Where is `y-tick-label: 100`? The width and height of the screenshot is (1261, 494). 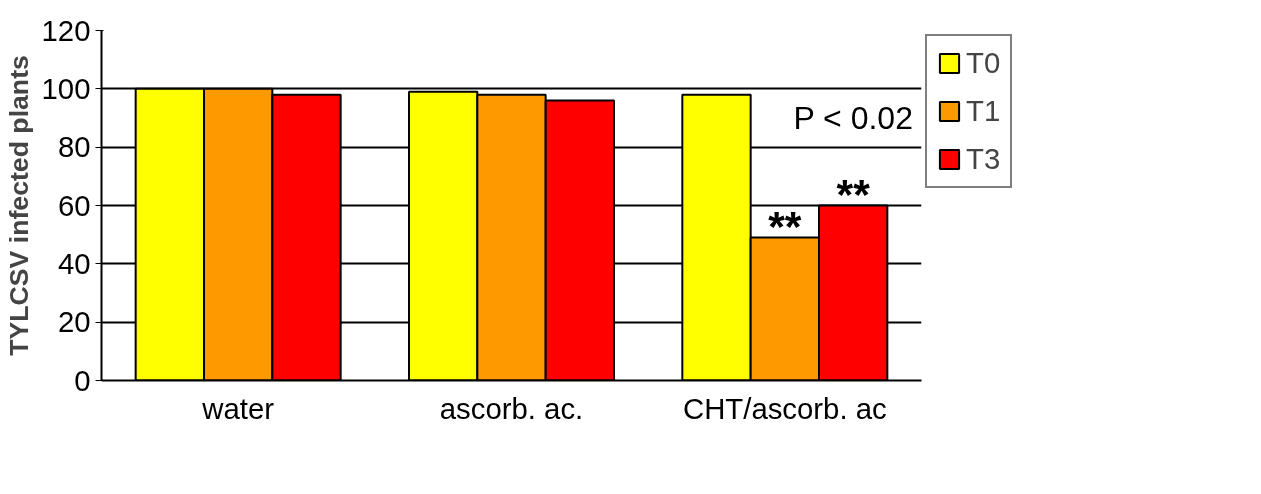
y-tick-label: 100 is located at coordinates (66, 88).